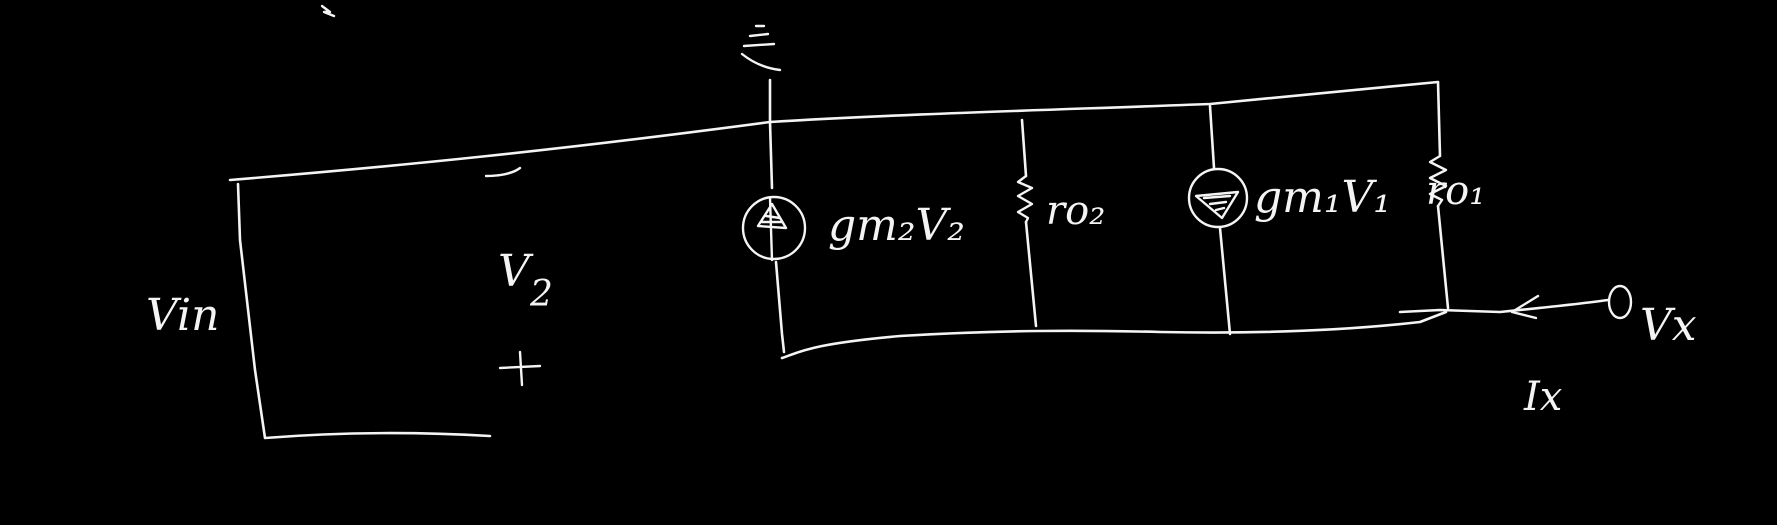 This screenshot has width=1777, height=525. What do you see at coordinates (1455, 191) in the screenshot?
I see `ro1-label: ro₁` at bounding box center [1455, 191].